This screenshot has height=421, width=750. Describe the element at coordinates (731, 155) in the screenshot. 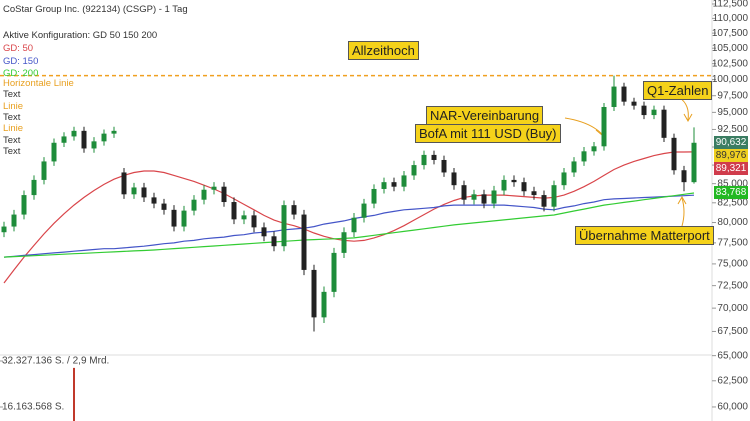

I see `price-tag: 89,976` at that location.